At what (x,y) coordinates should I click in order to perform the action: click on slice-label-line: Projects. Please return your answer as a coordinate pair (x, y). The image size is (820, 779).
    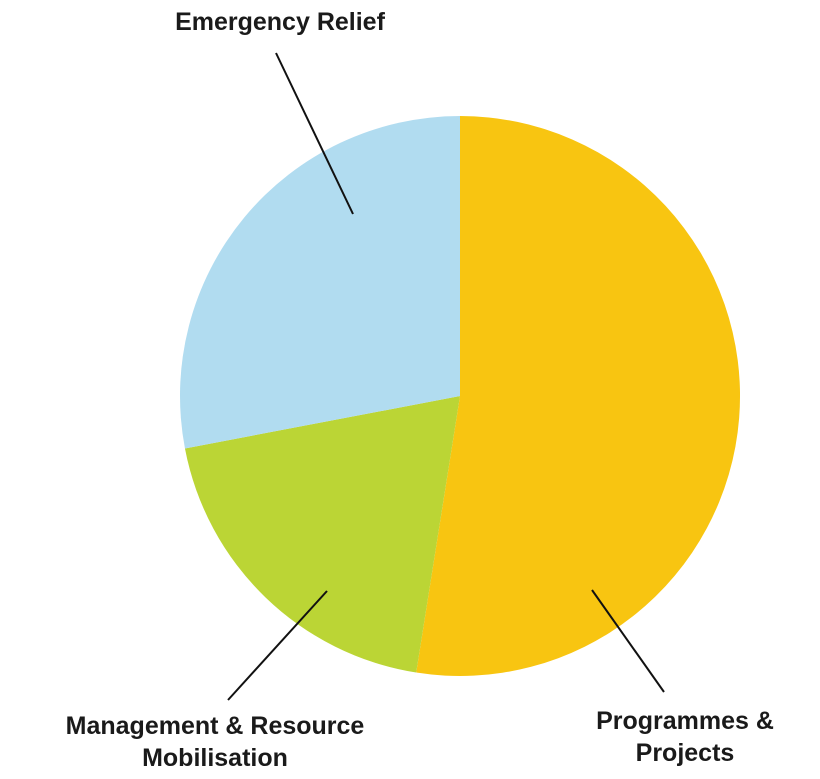
    Looking at the image, I should click on (685, 753).